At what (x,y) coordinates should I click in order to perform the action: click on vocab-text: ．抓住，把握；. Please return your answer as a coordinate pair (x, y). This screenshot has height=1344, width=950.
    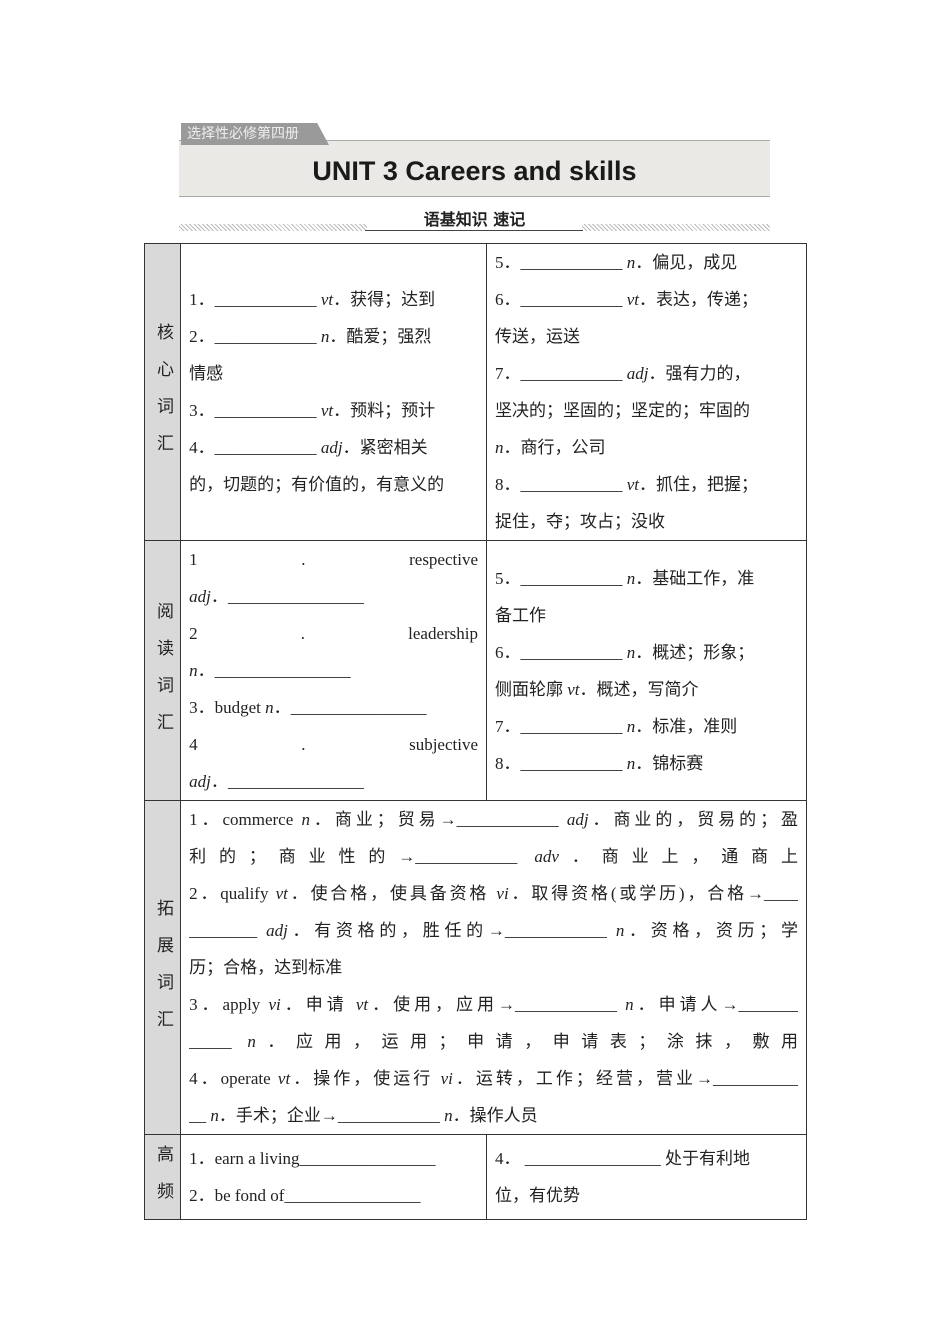
    Looking at the image, I should click on (699, 484).